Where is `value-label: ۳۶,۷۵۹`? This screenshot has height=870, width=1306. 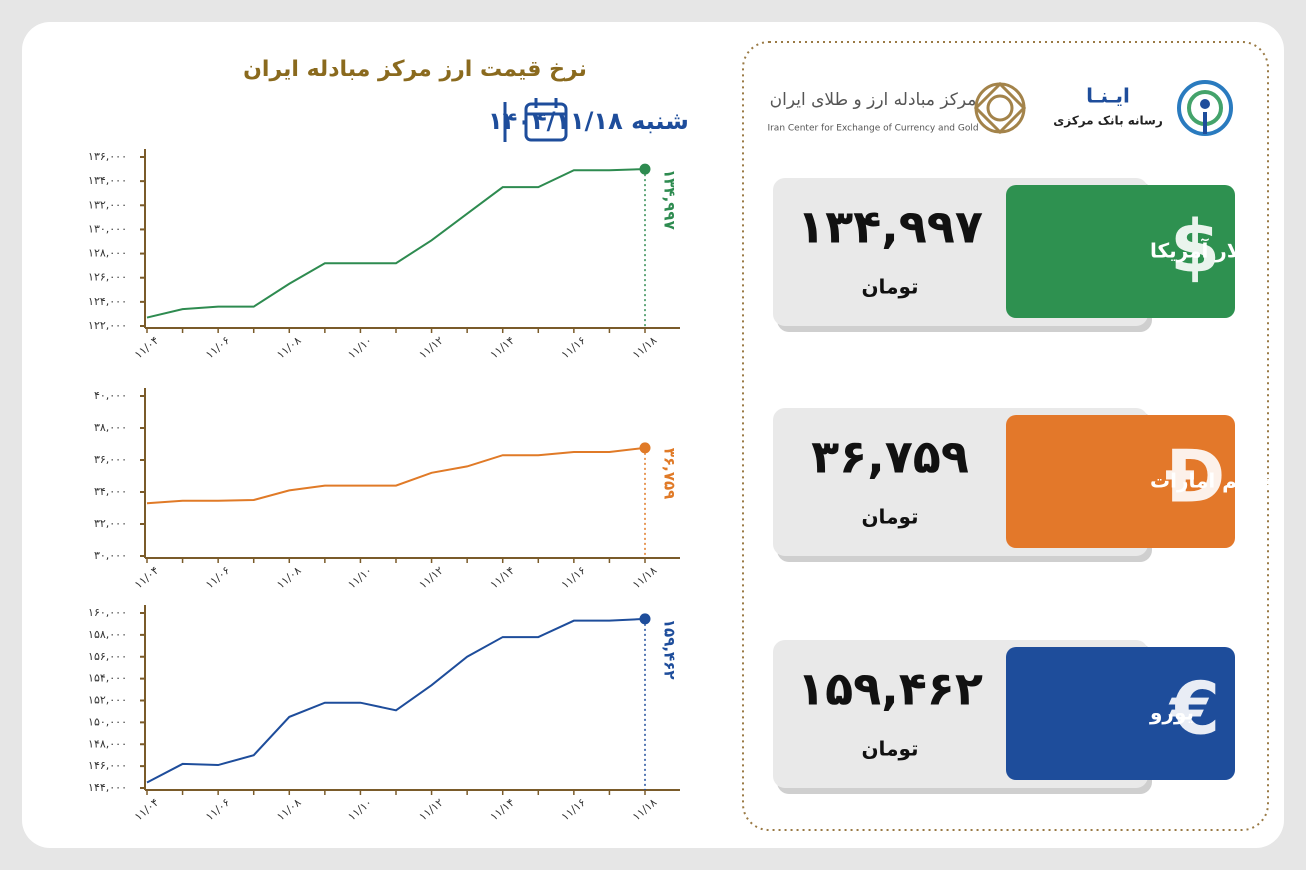
value-label: ۳۶,۷۵۹ is located at coordinates (670, 473).